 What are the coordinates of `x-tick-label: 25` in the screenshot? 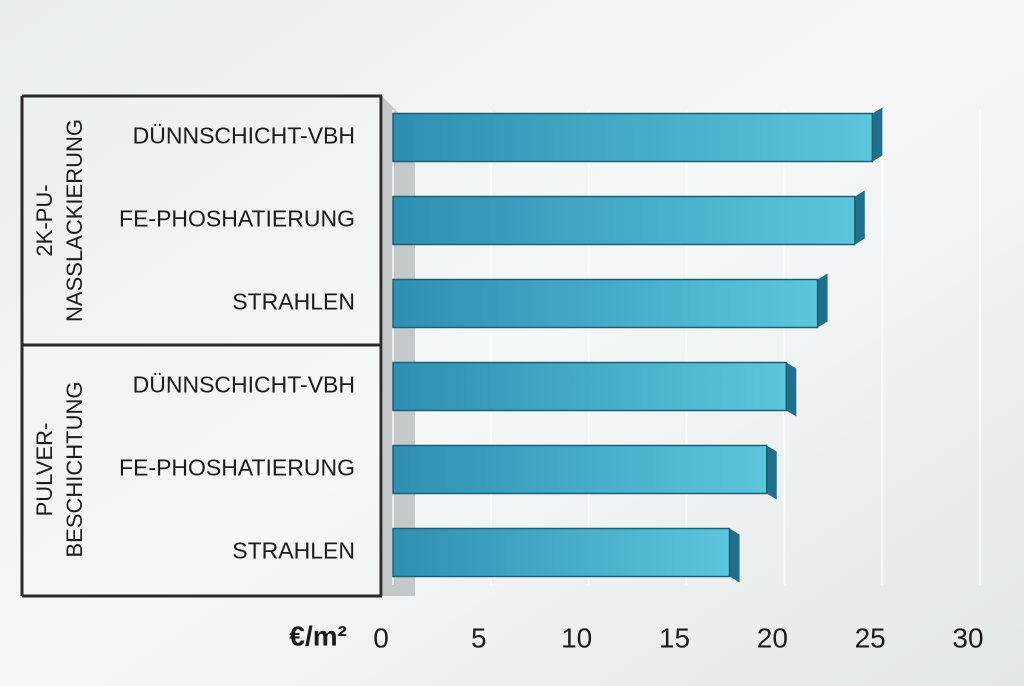 It's located at (870, 637).